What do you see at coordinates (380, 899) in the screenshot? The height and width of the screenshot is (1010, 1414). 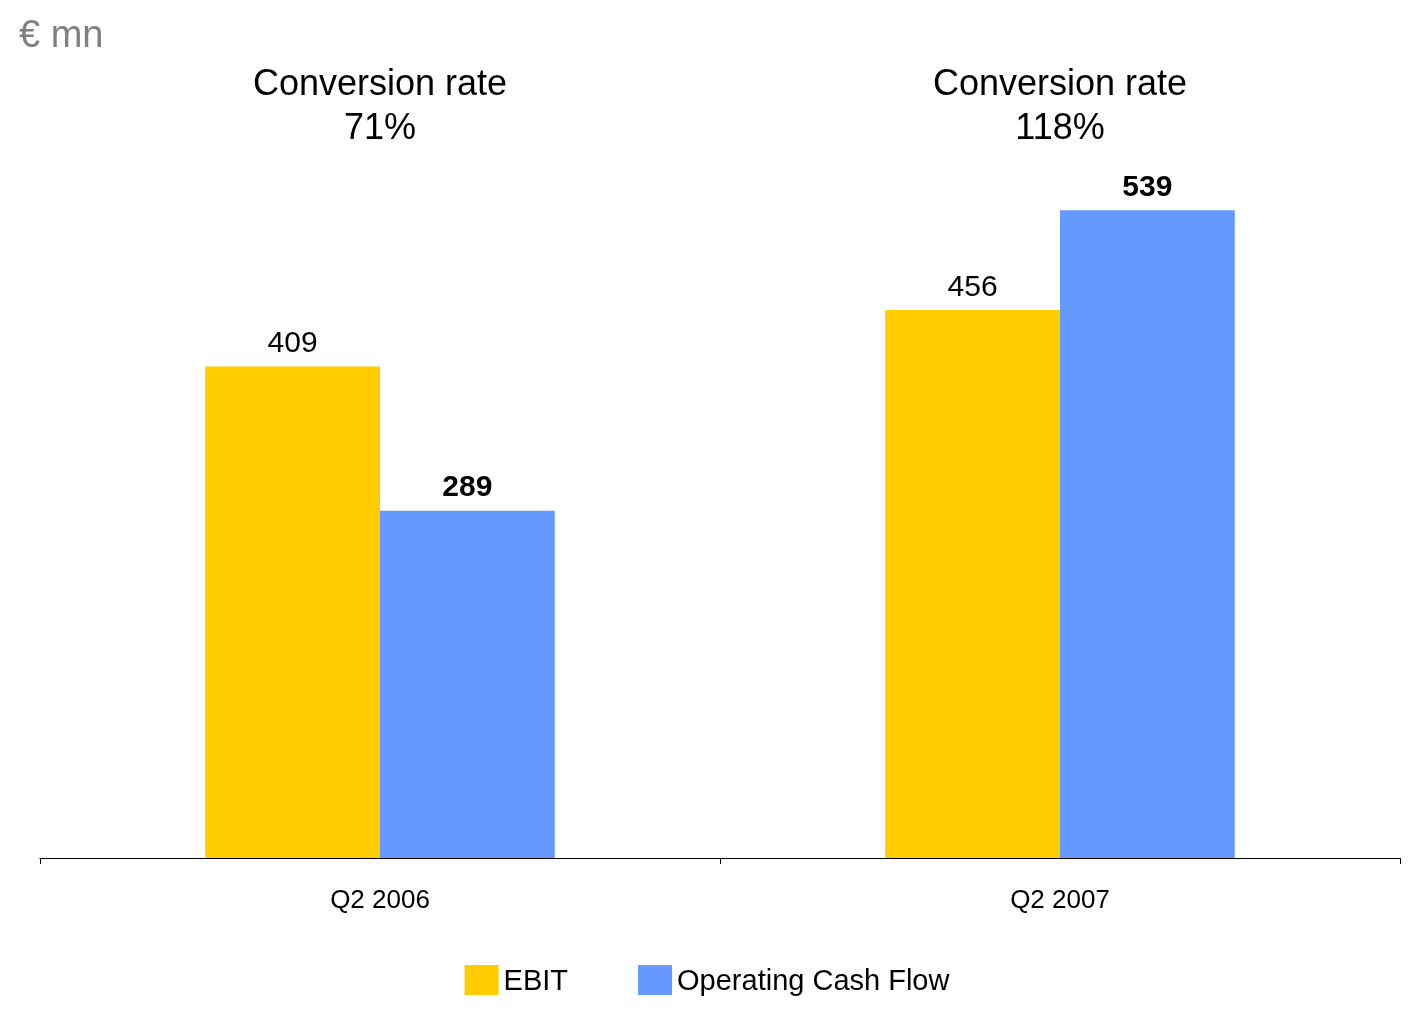 I see `x-tick-label: Q2 2006` at bounding box center [380, 899].